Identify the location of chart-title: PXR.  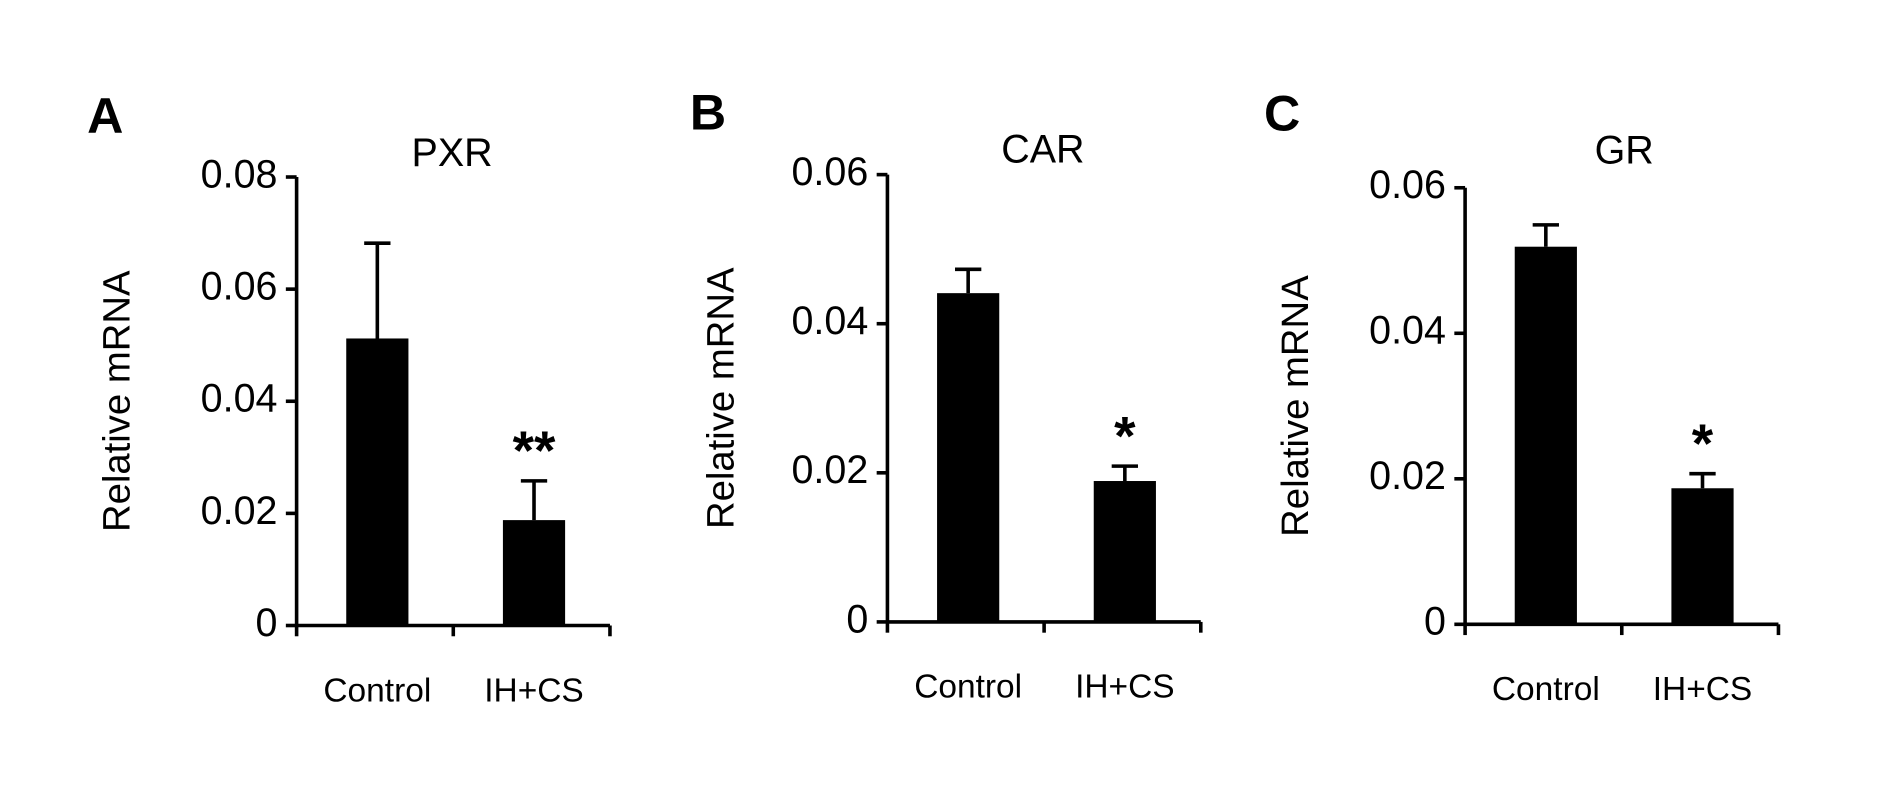
(452, 153).